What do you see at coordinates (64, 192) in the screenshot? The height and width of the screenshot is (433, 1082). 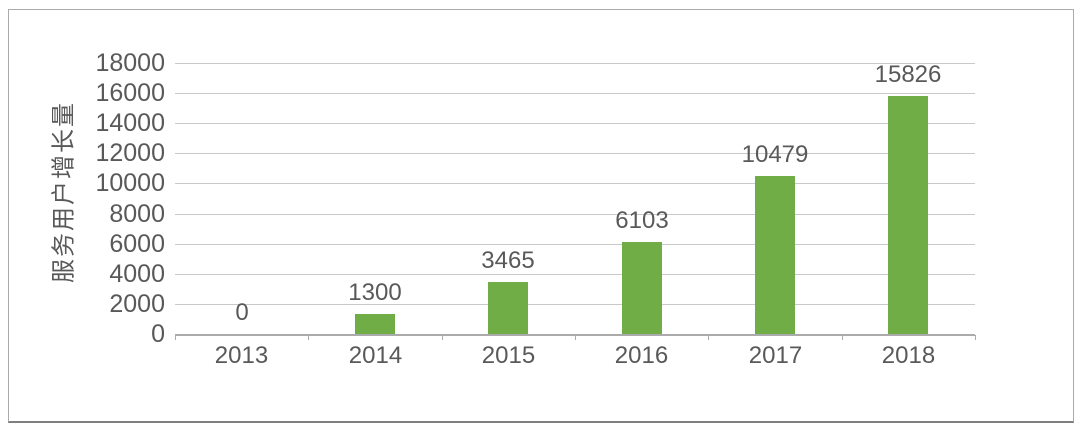 I see `y-axis-title: 服务用户增长量` at bounding box center [64, 192].